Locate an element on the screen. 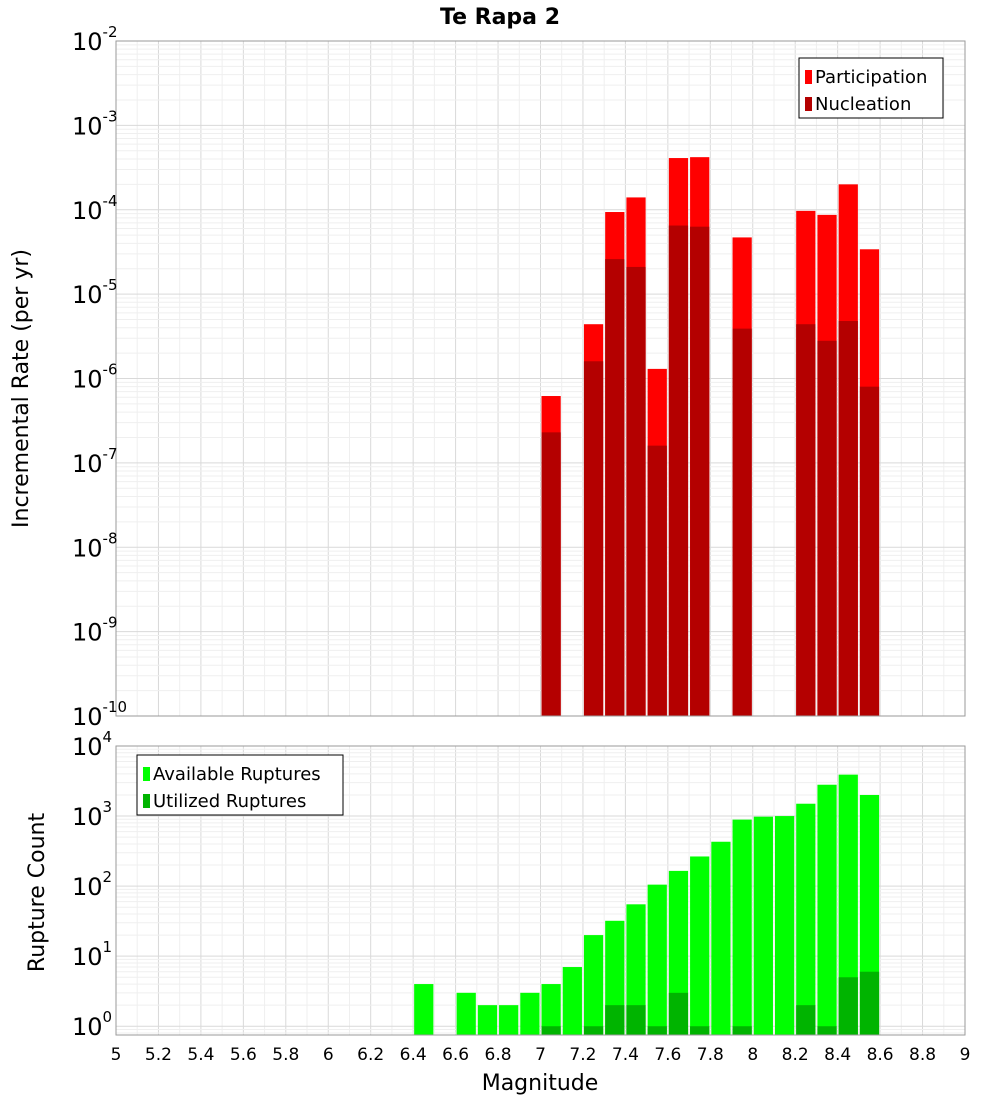 This screenshot has height=1100, width=1000. chart-title: Te Rapa 2 is located at coordinates (500, 17).